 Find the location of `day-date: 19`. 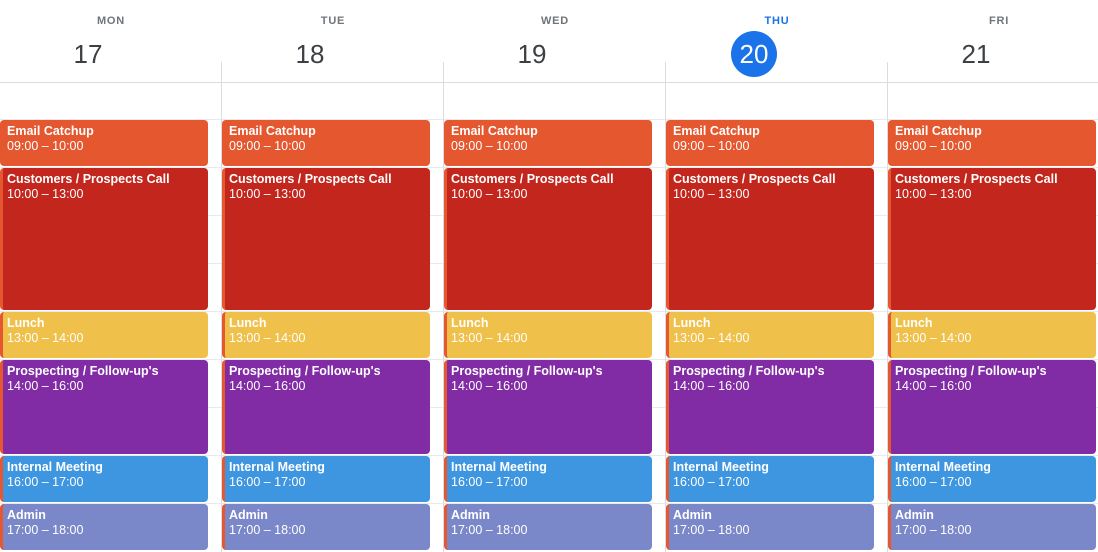

day-date: 19 is located at coordinates (532, 54).